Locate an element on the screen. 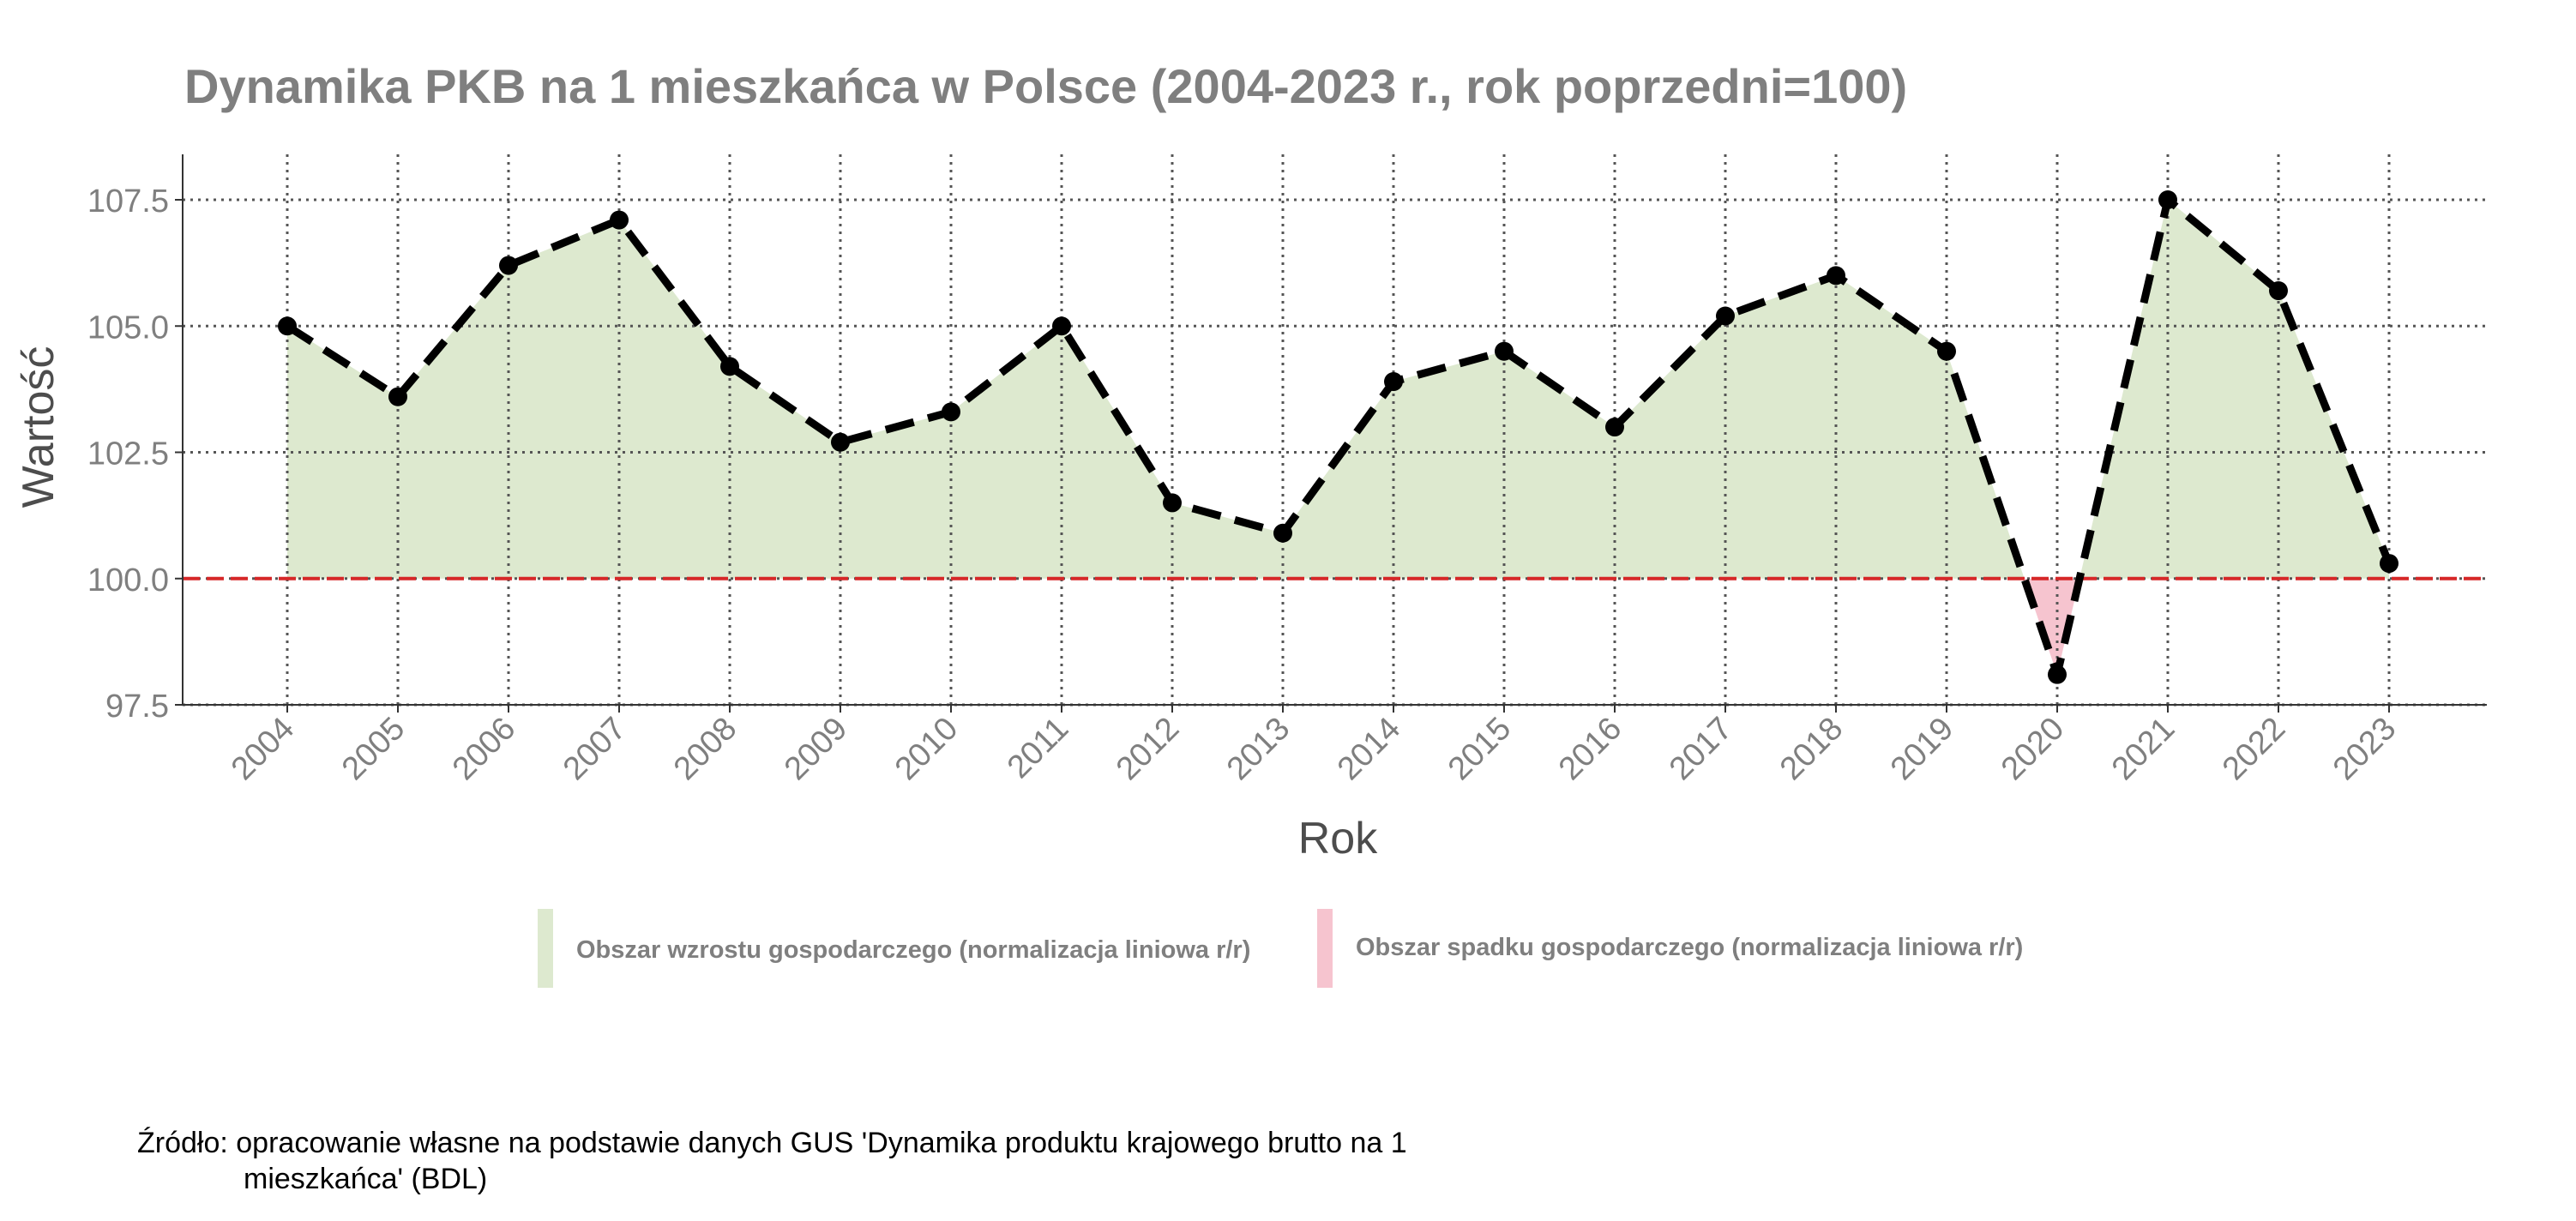 This screenshot has width=2576, height=1221. x-axis-title: Rok is located at coordinates (1338, 838).